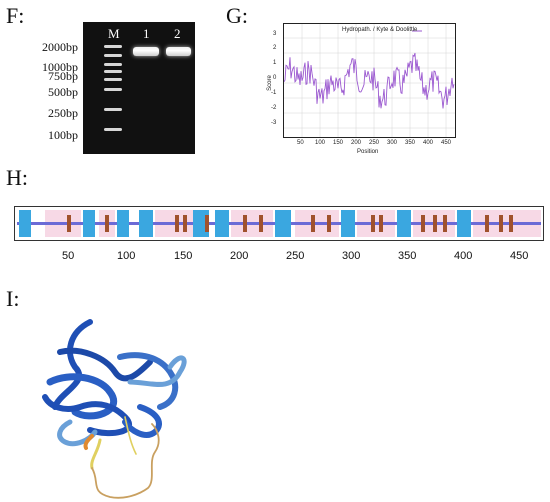  I want to click on marker-label: 1000bp, so click(60, 67).